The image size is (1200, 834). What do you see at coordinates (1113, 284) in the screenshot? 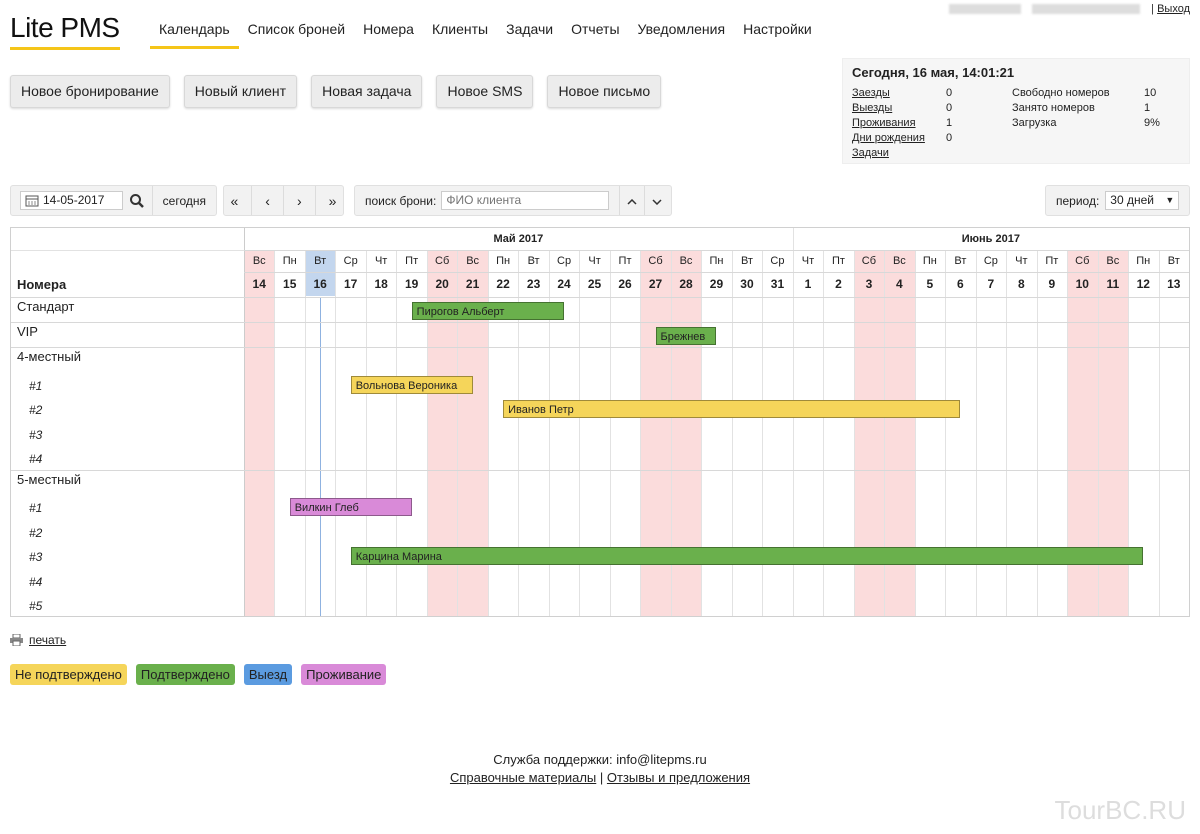
I see `day-number: 11` at bounding box center [1113, 284].